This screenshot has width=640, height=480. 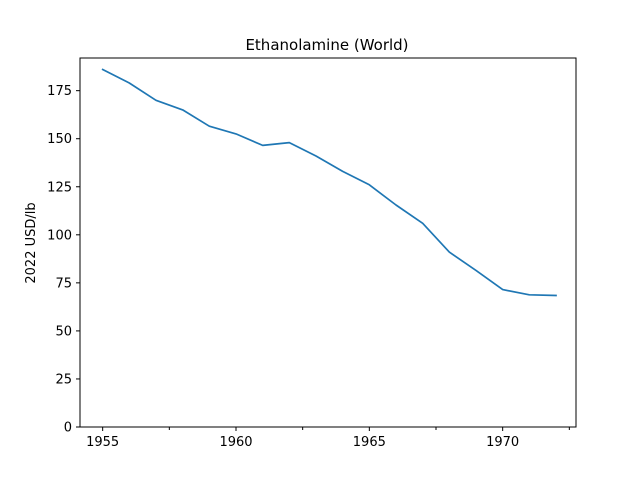 What do you see at coordinates (63, 283) in the screenshot?
I see `y-tick-label: 75` at bounding box center [63, 283].